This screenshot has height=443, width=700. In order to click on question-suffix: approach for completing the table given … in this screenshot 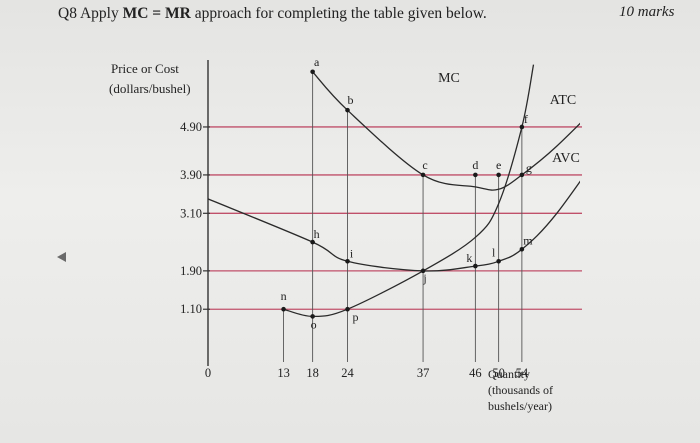, I will do `click(340, 13)`.